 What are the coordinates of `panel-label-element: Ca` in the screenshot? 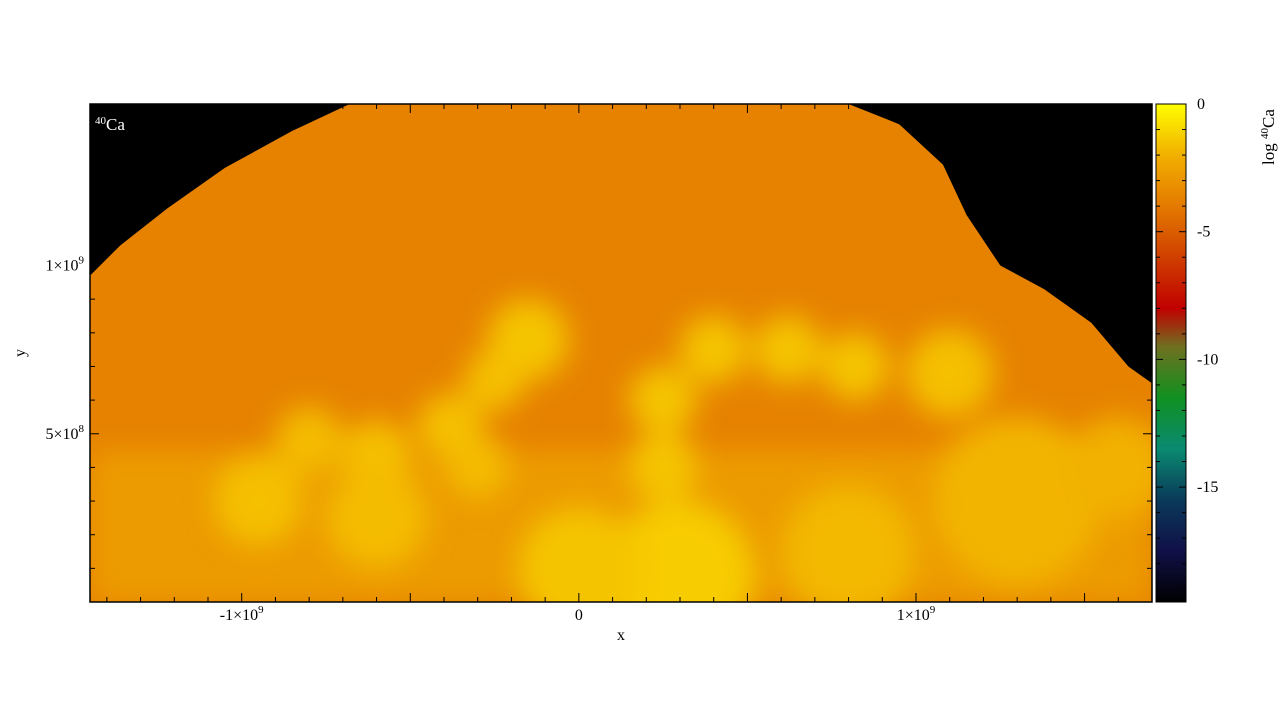 It's located at (115, 124).